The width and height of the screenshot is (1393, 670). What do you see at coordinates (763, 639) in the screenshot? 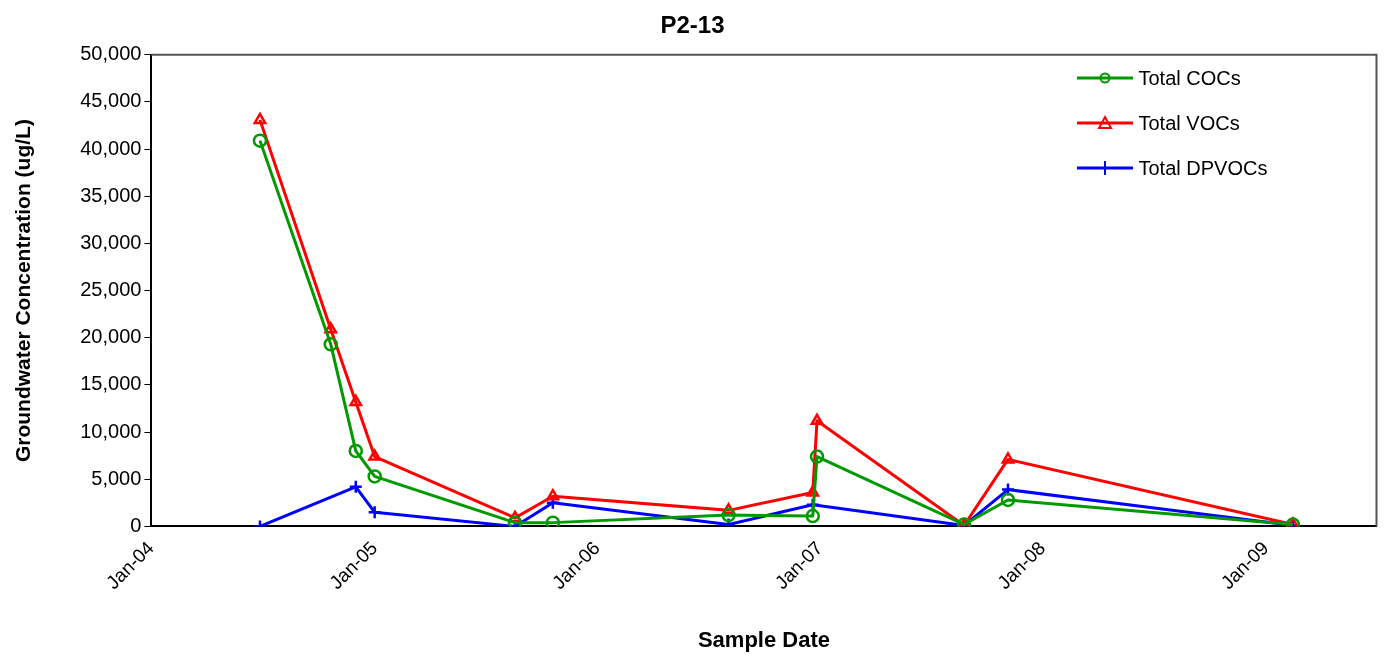
I see `x-axis-title: Sample Date` at bounding box center [763, 639].